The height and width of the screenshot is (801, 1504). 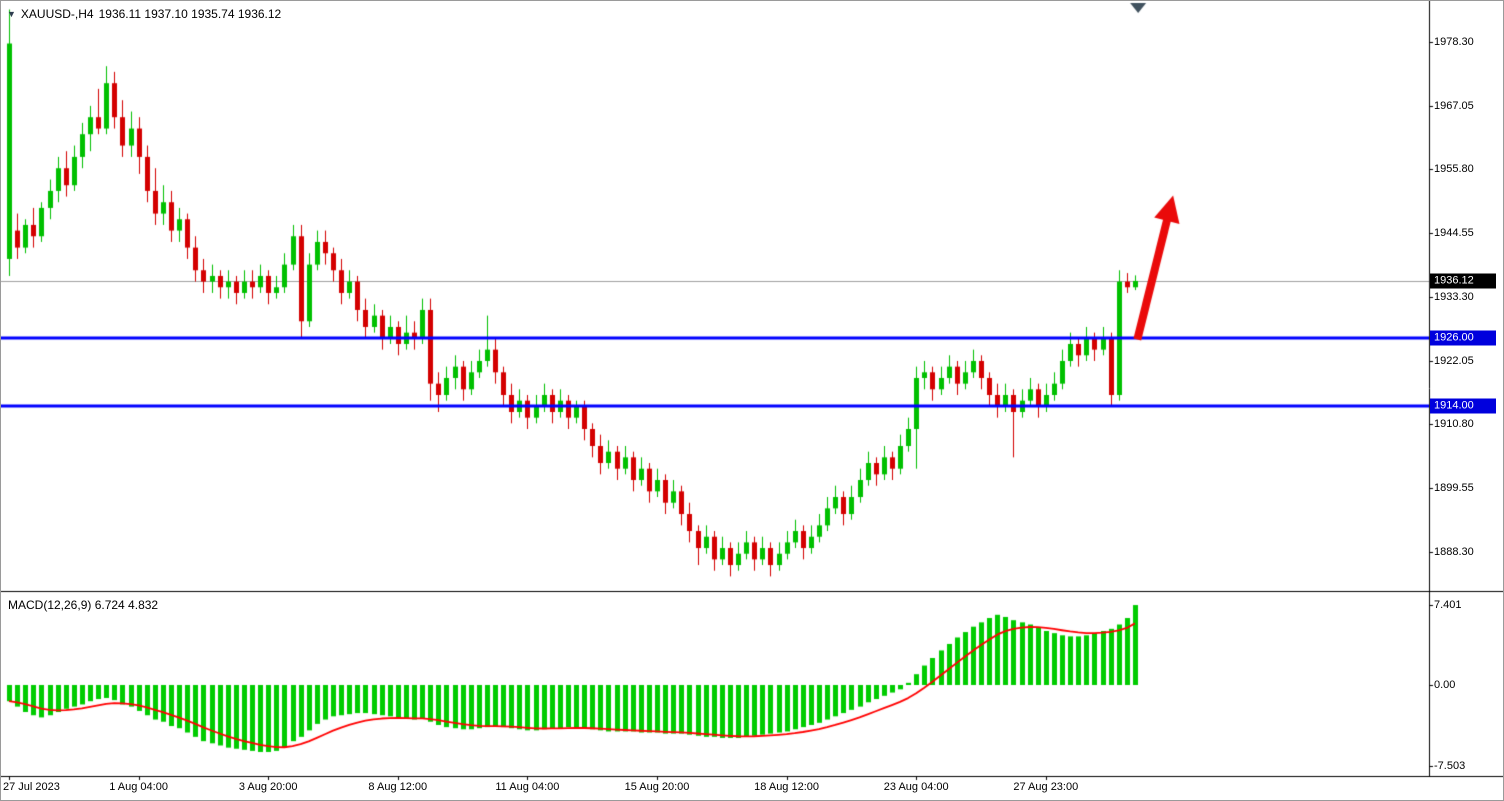 I want to click on symbol-ohlc-values: 1936.11 1937.10 1935.74 1936.12, so click(x=190, y=14).